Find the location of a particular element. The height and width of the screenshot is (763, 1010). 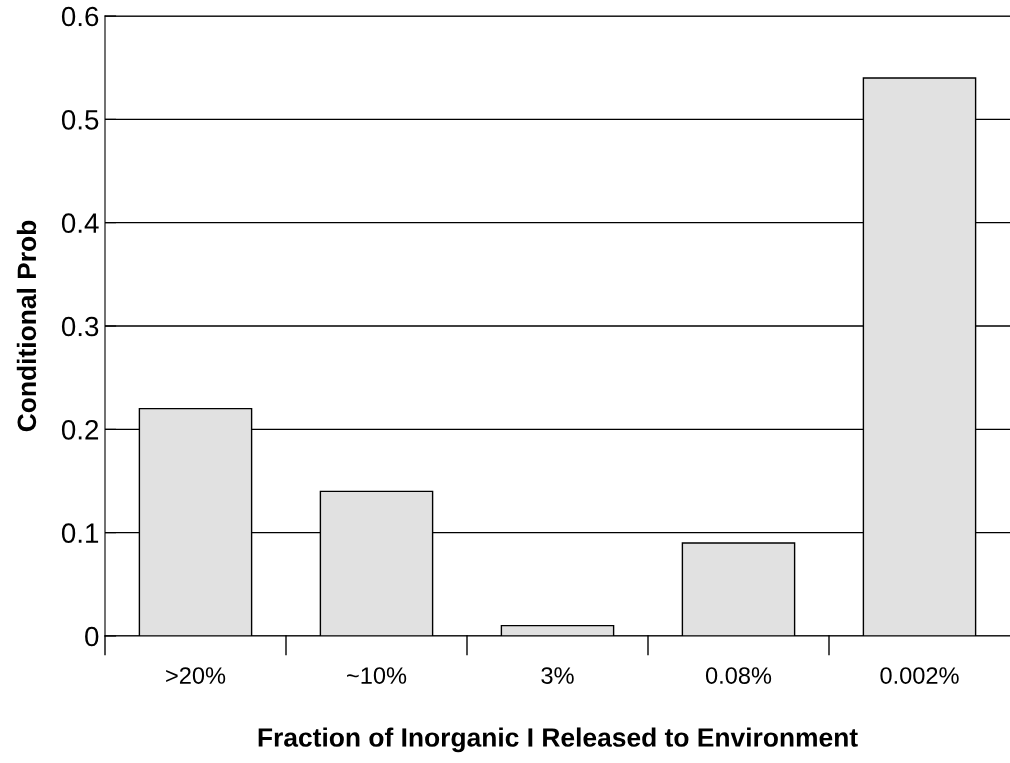

y-tick-label: 0.1 is located at coordinates (80, 533).